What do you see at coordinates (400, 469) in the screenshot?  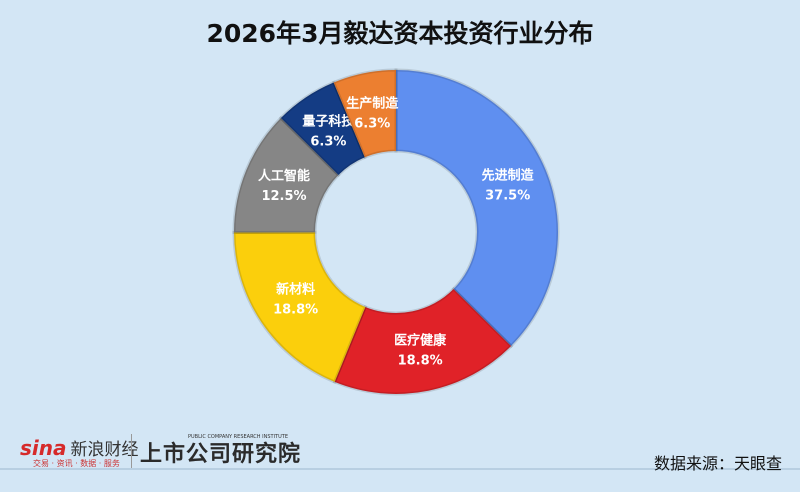 I see `footer-divider` at bounding box center [400, 469].